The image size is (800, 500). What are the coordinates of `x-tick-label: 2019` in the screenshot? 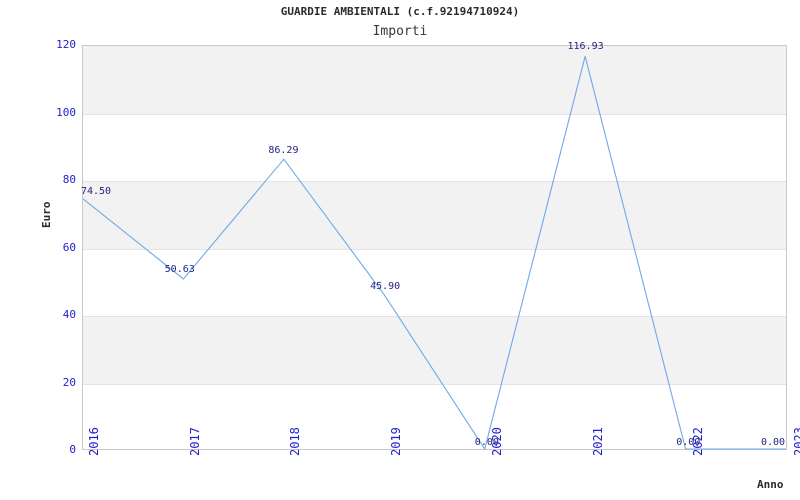 It's located at (396, 441).